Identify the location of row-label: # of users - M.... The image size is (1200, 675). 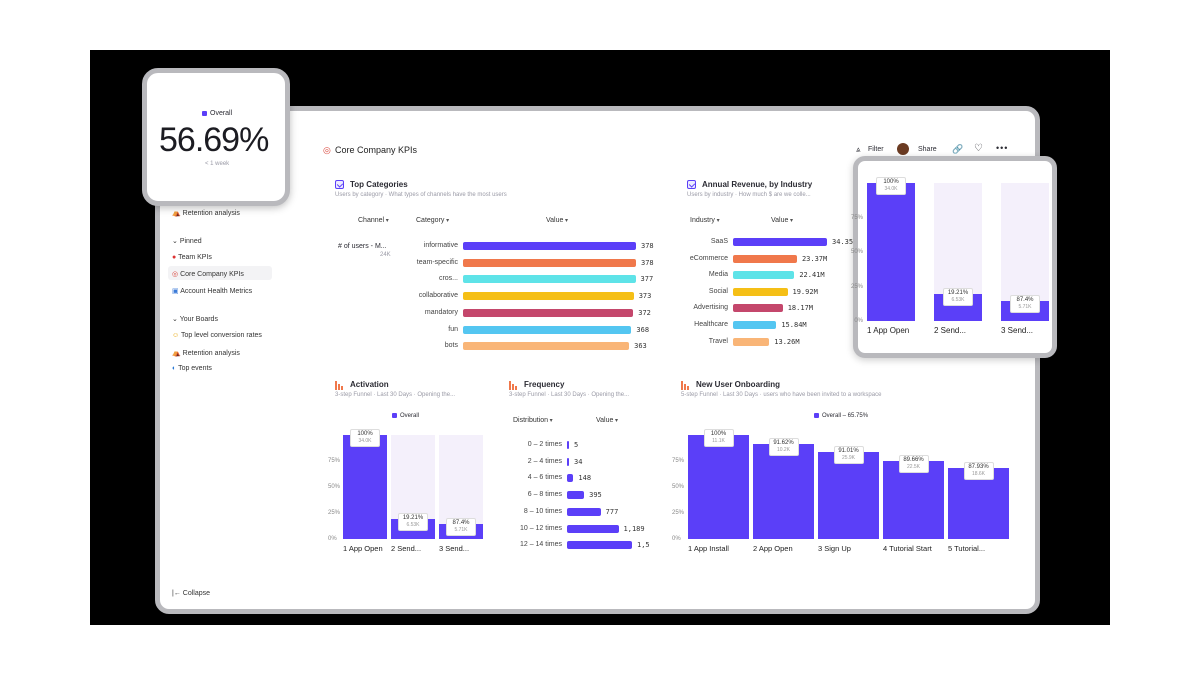
(362, 246).